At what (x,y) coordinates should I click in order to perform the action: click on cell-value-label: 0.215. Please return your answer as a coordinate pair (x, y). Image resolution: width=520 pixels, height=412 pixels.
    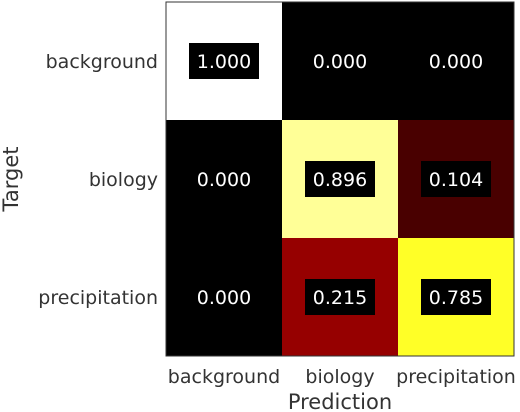
    Looking at the image, I should click on (340, 298).